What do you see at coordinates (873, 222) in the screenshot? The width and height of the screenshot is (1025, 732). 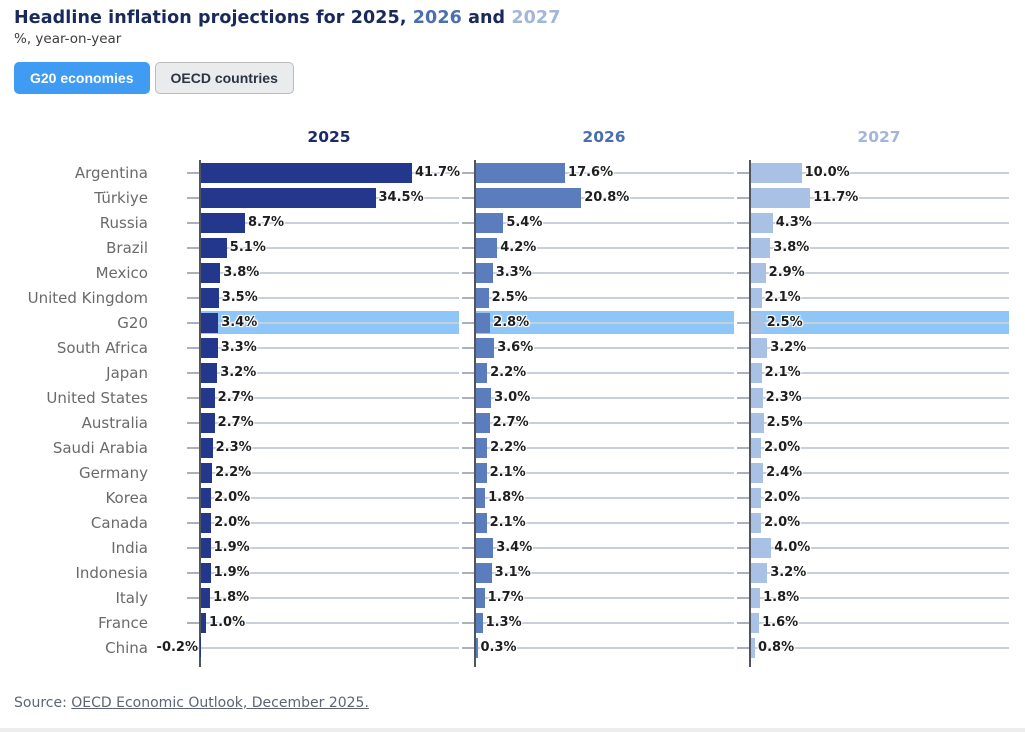 I see `chart-row: 4.3%` at bounding box center [873, 222].